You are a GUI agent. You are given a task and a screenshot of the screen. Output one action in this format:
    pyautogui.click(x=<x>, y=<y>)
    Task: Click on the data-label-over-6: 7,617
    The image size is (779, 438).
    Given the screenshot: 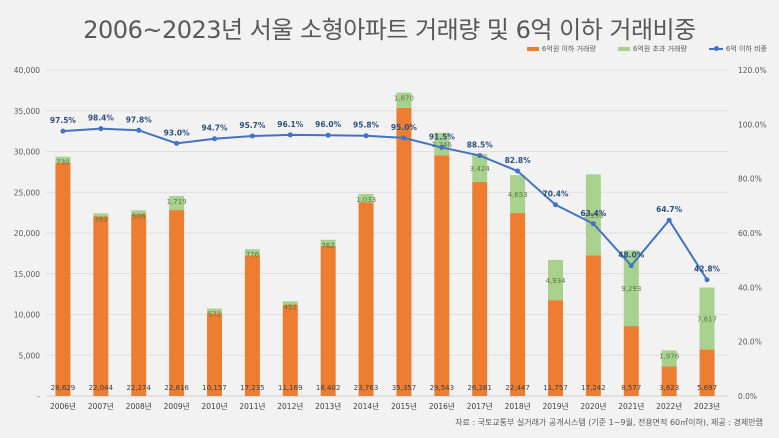 What is the action you would take?
    pyautogui.click(x=707, y=320)
    